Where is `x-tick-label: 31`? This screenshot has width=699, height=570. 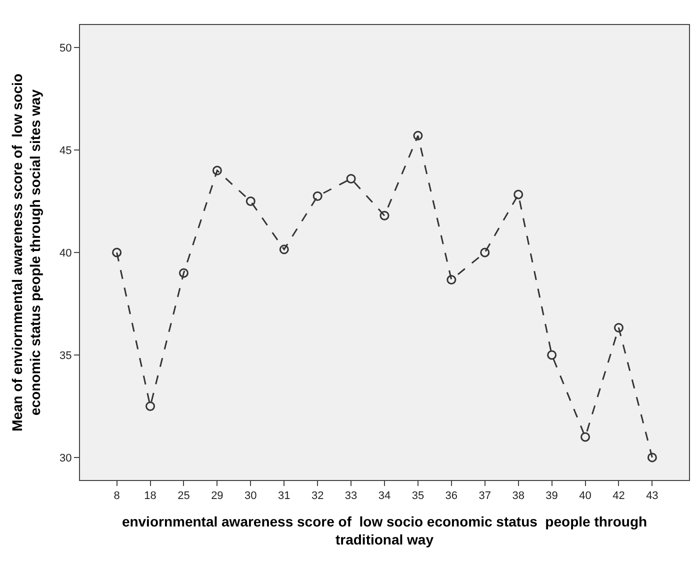 x-tick-label: 31 is located at coordinates (284, 496).